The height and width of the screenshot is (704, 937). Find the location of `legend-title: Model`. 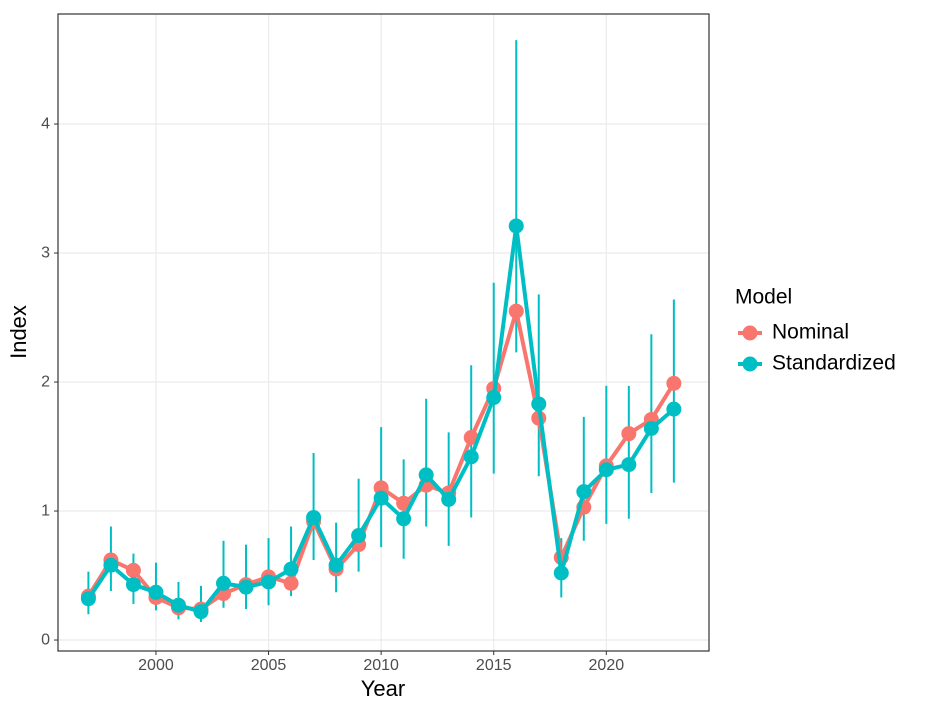

legend-title: Model is located at coordinates (763, 297).